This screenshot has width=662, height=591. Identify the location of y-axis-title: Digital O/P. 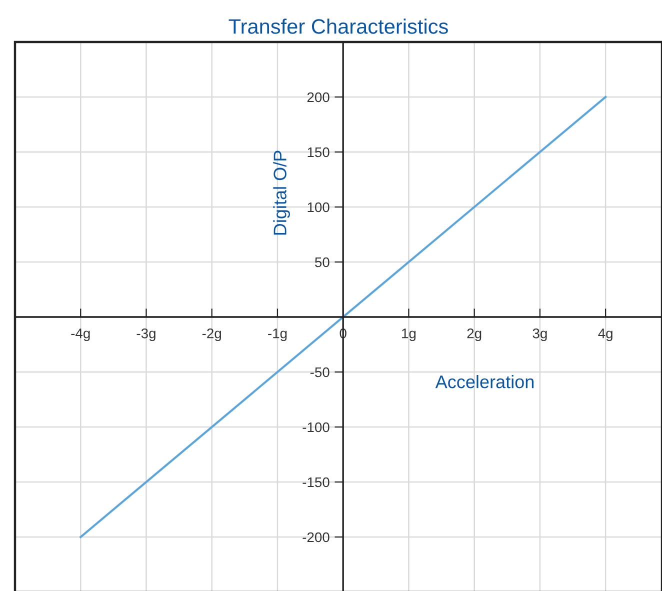
(281, 192).